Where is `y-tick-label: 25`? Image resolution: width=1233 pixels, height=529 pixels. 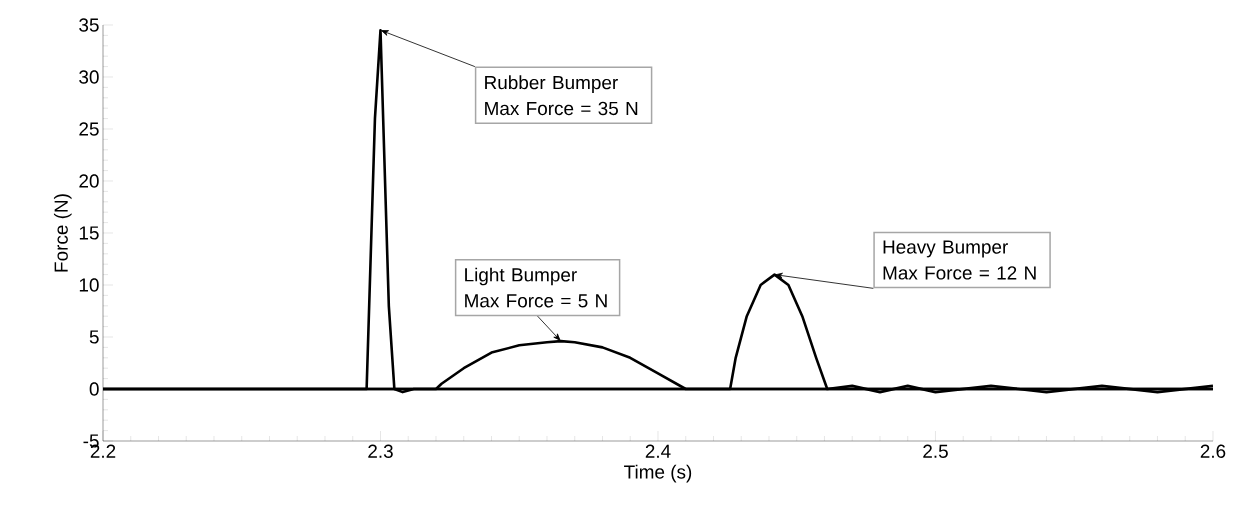 y-tick-label: 25 is located at coordinates (89, 129).